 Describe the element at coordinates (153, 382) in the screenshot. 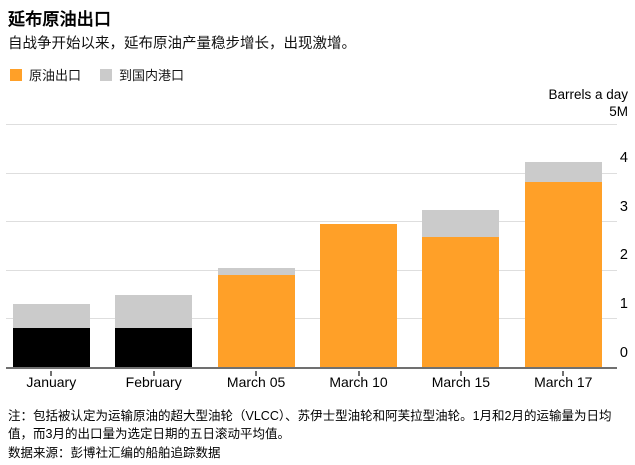

I see `x-axis-label-february: February` at that location.